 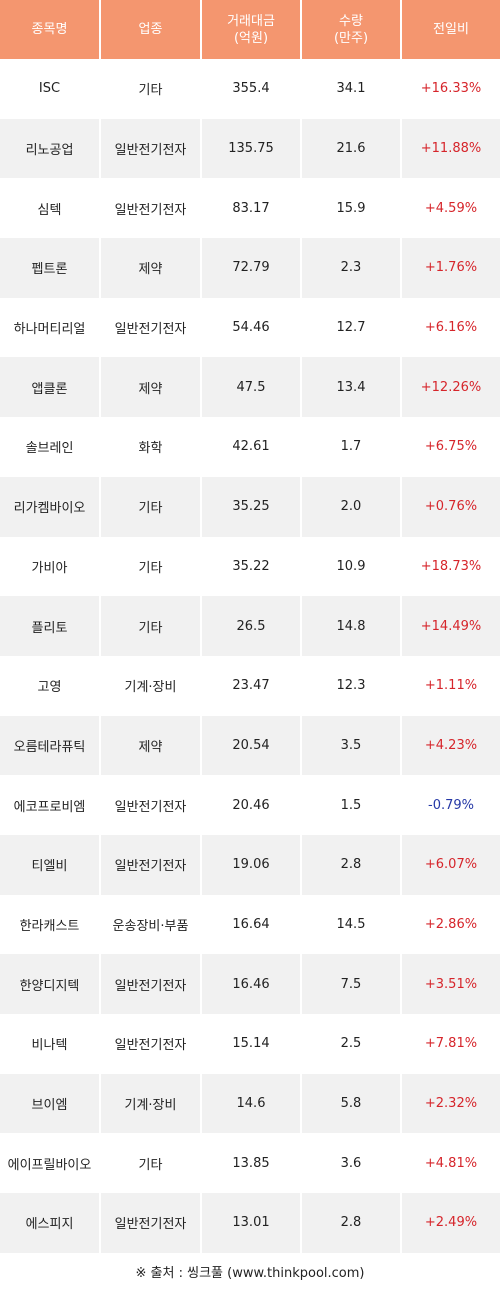 I want to click on table-row: 에스피지 일반전기전자 13.01 2.8 +2.49%, so click(x=250, y=1223).